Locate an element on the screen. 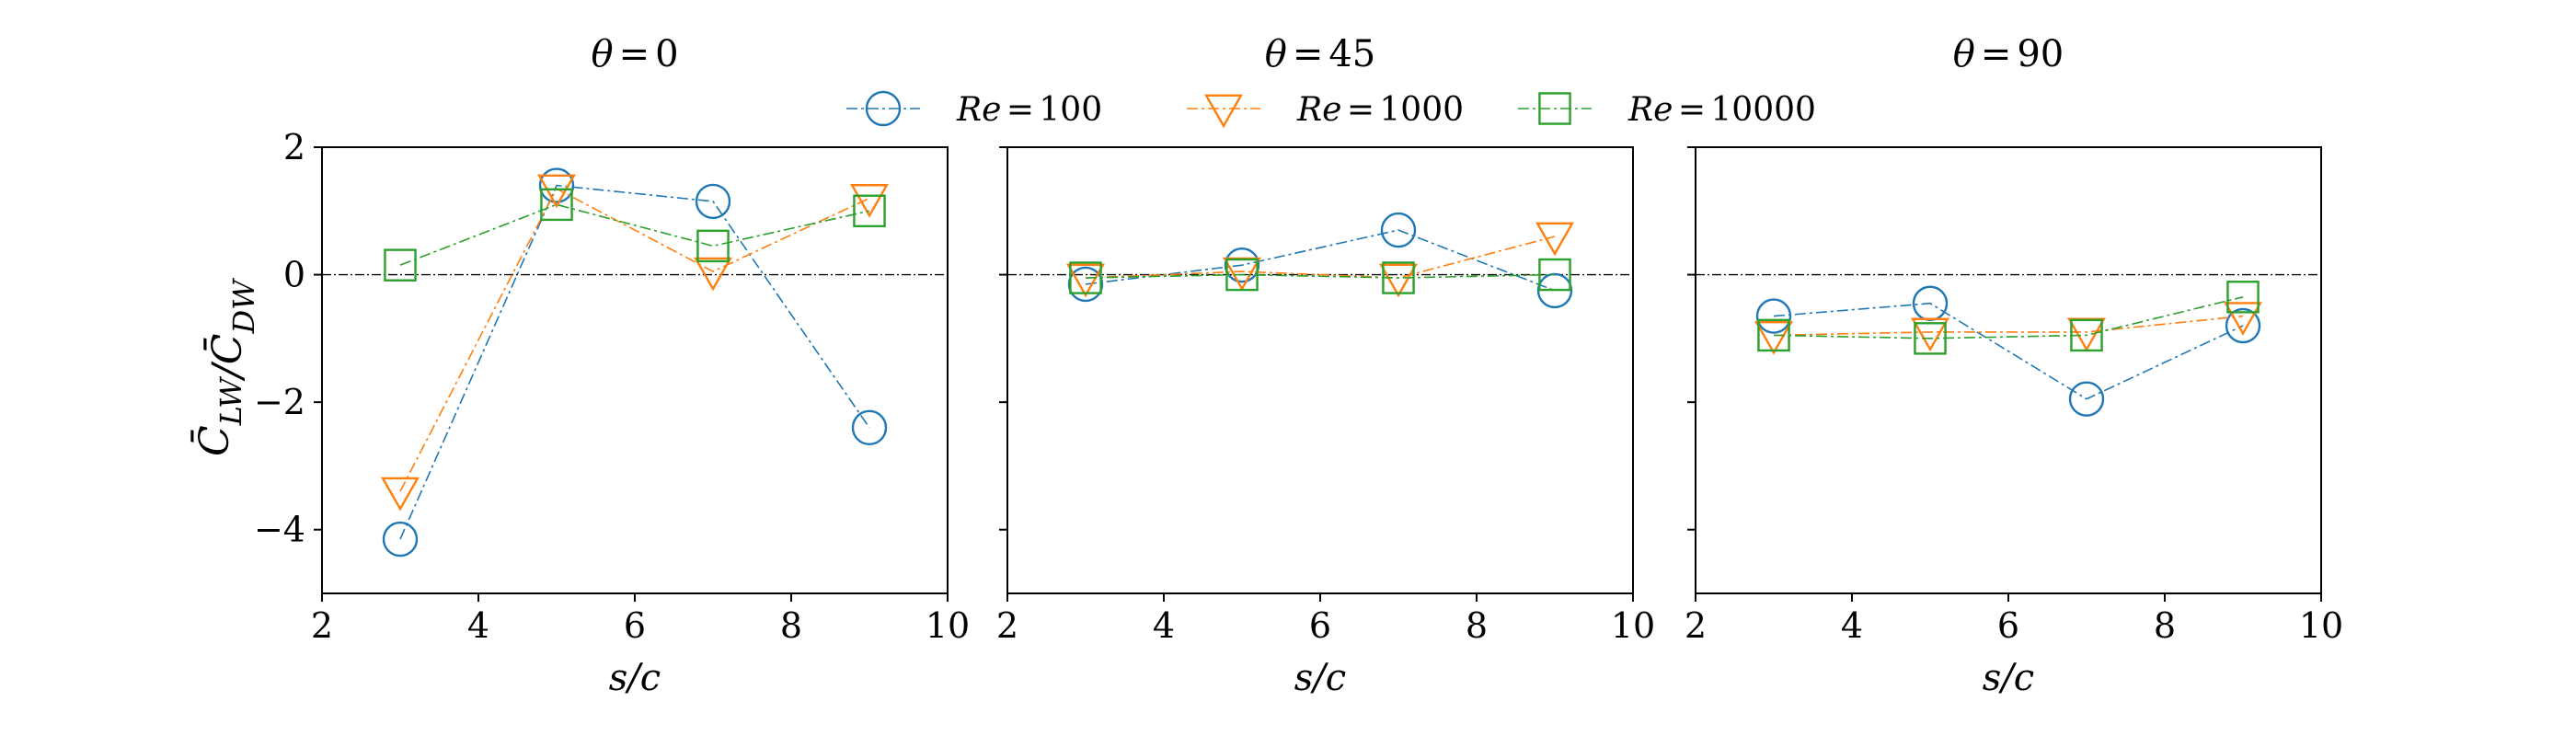 The width and height of the screenshot is (2576, 736). y-tick-label: 0 is located at coordinates (294, 275).